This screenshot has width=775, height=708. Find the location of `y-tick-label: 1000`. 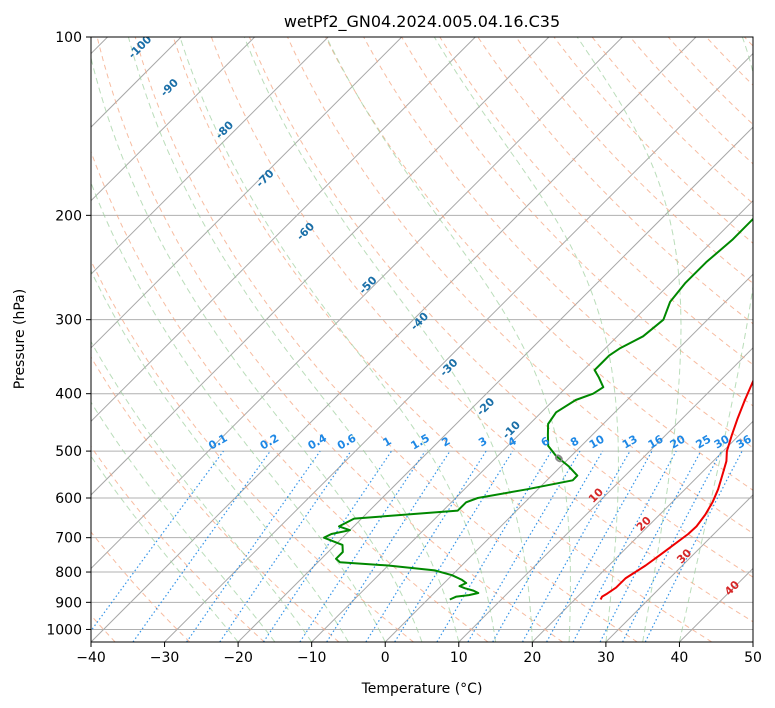

y-tick-label: 1000 is located at coordinates (64, 630).